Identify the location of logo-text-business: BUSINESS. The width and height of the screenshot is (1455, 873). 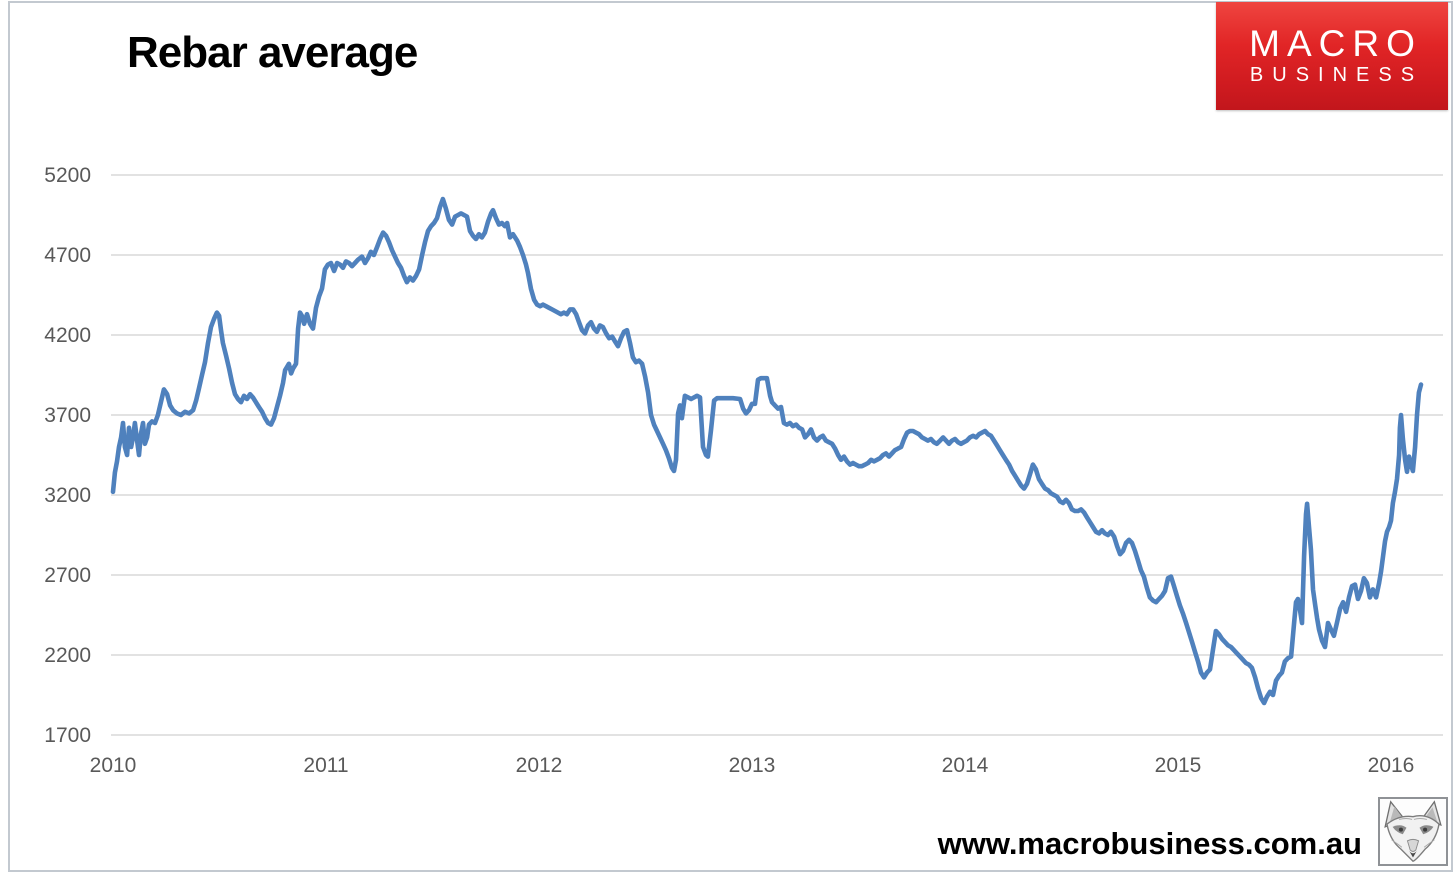
(1336, 75).